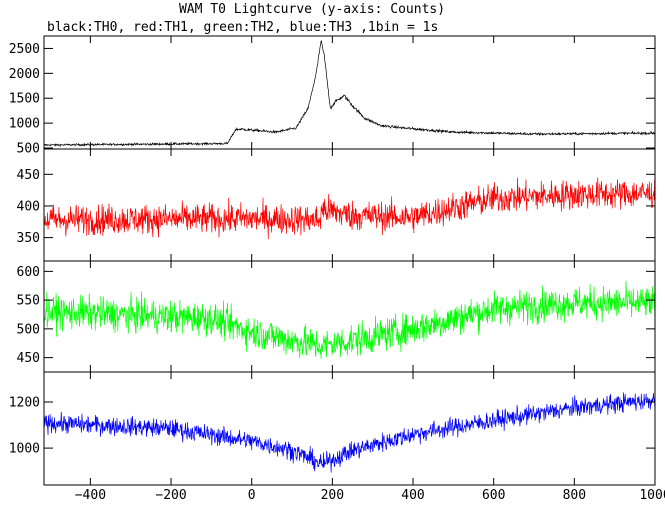 The height and width of the screenshot is (505, 665). Describe the element at coordinates (28, 206) in the screenshot. I see `y-tick-label: 400` at that location.